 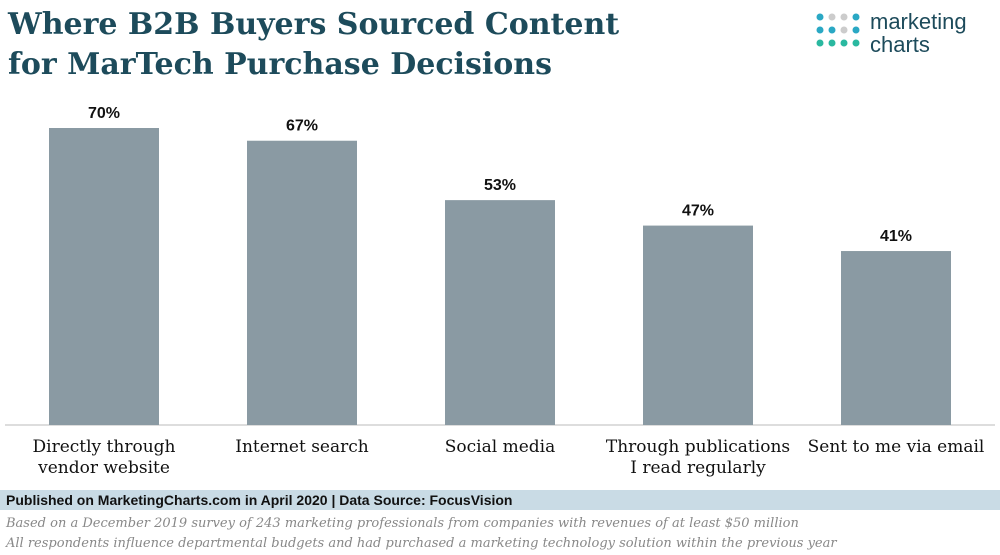 I want to click on chart-title: Where B2B Buyers Sourced Content, so click(x=313, y=24).